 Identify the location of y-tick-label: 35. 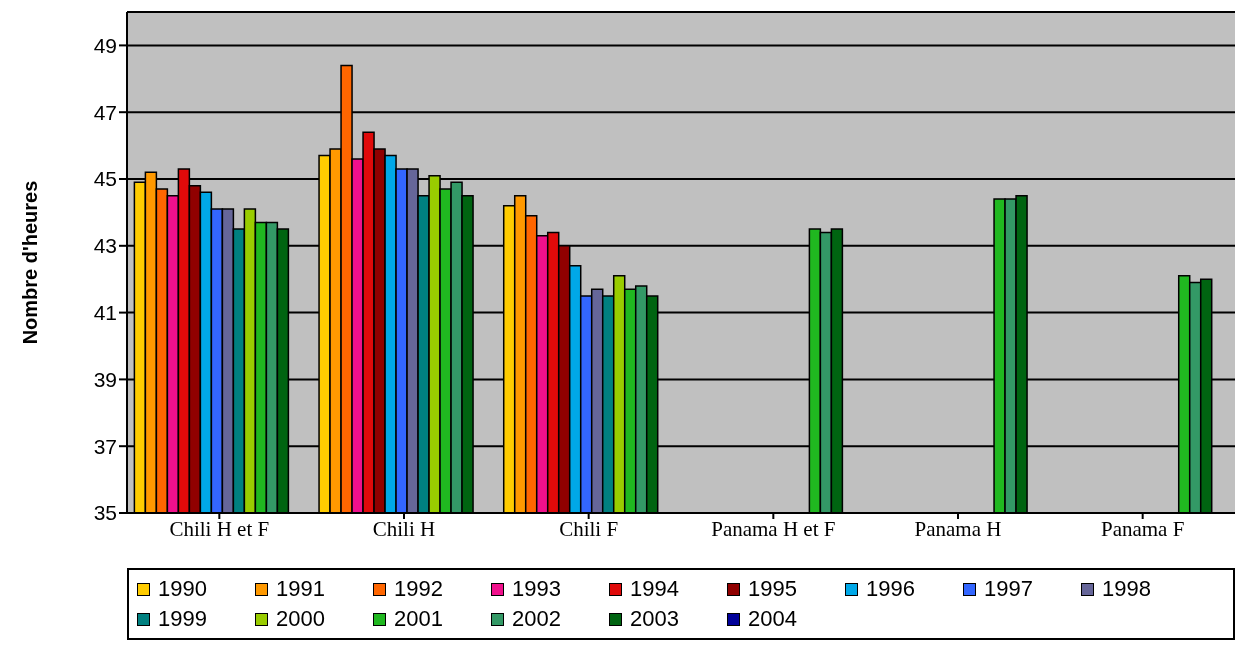
(105, 513).